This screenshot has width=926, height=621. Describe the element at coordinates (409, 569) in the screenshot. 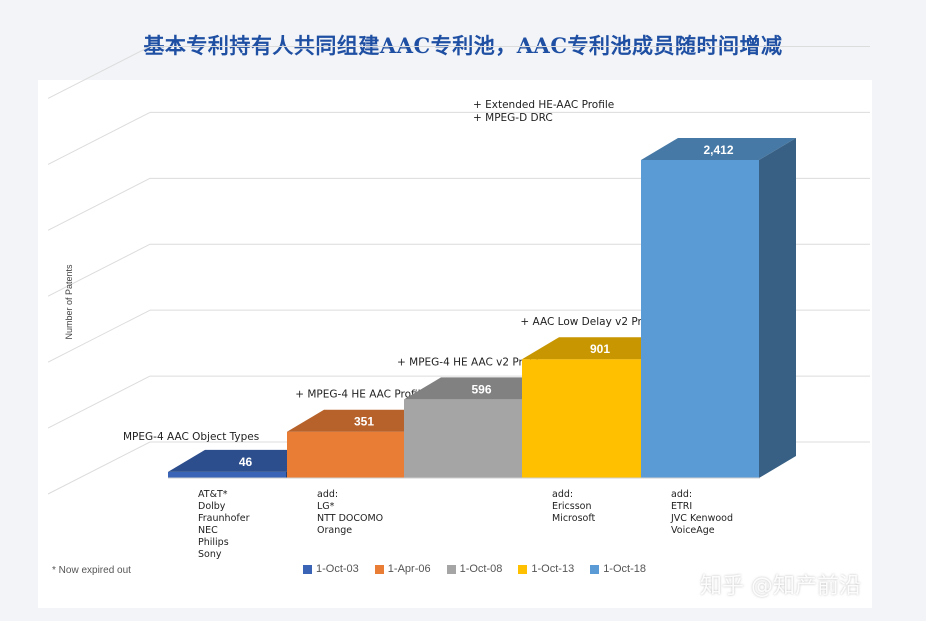

I see `legend-label: 1-Apr-06` at that location.